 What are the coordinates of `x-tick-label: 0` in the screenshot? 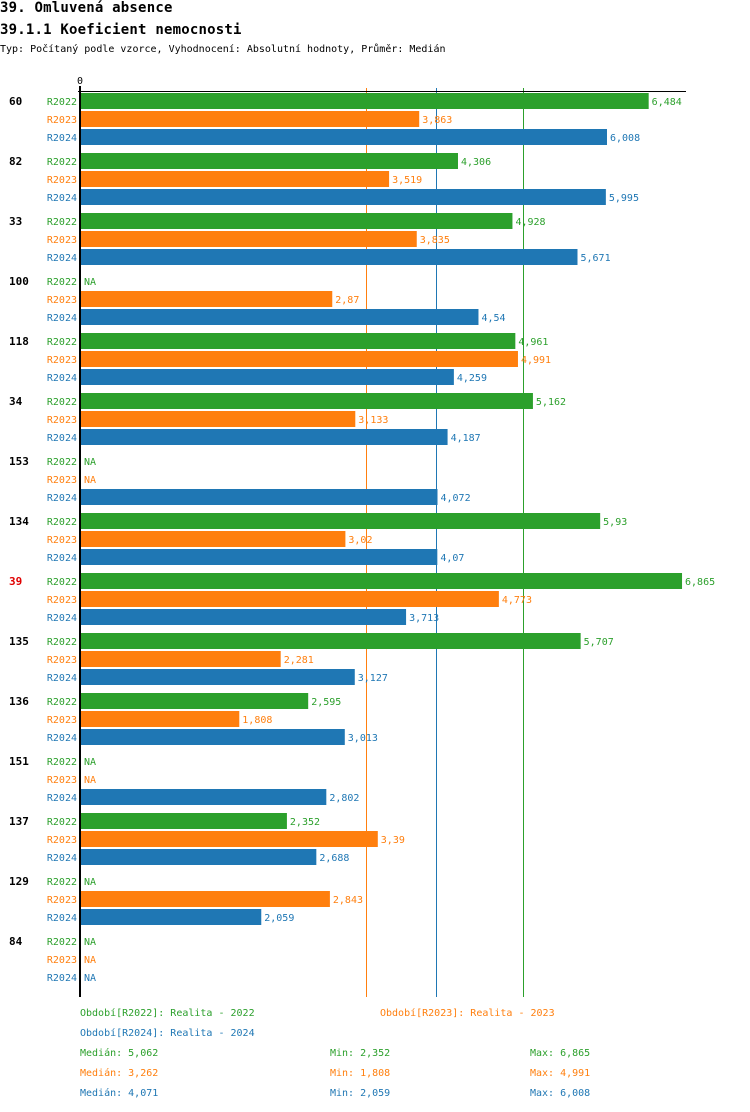 It's located at (80, 81).